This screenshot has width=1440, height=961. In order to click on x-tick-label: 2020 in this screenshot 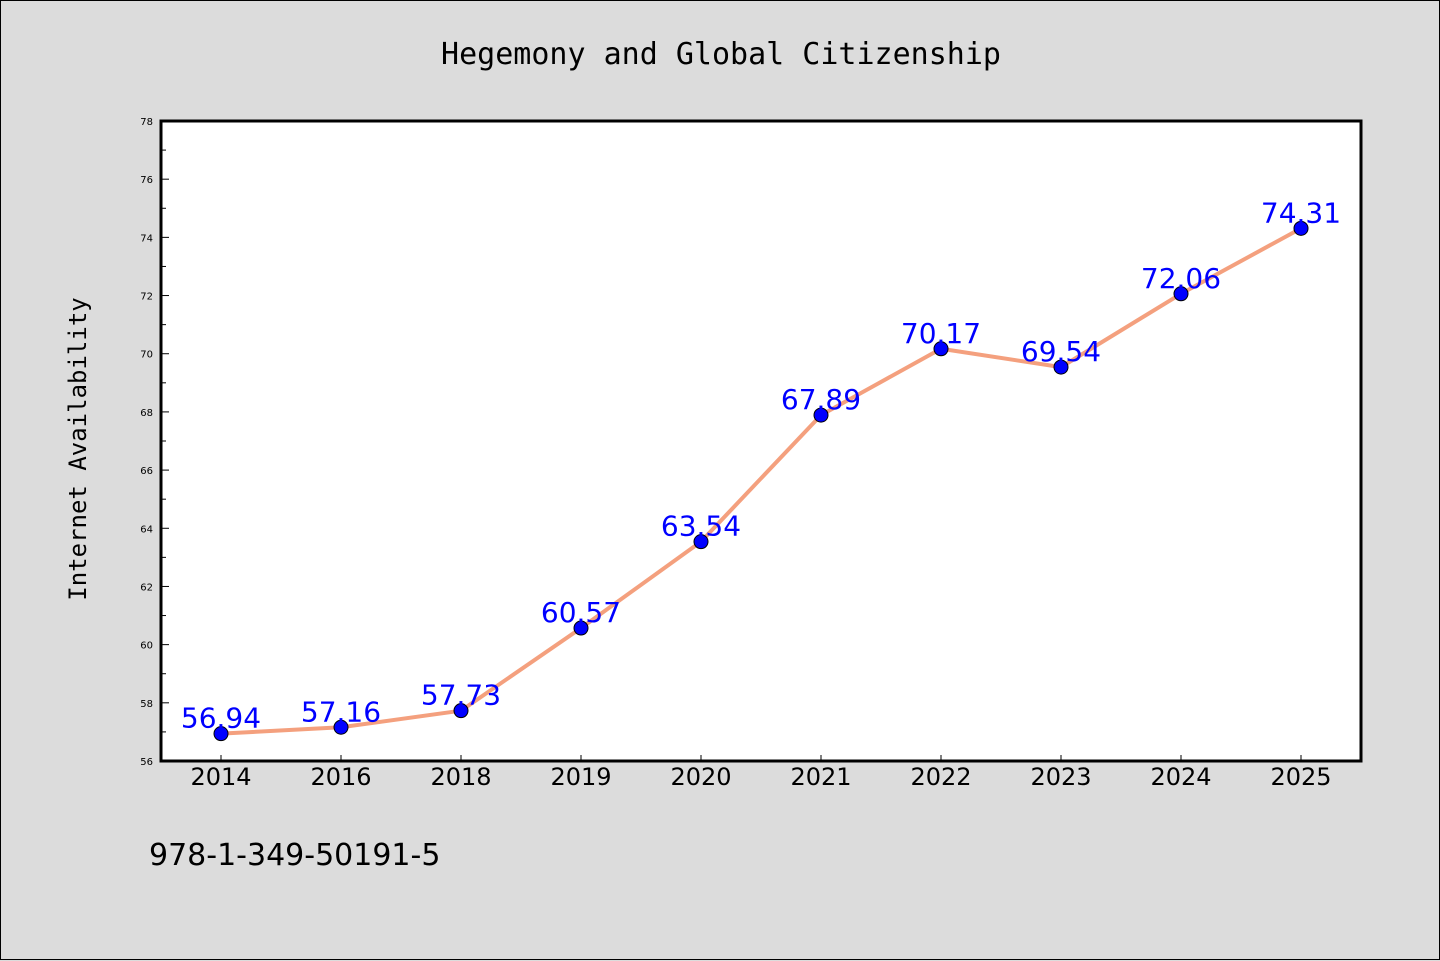, I will do `click(700, 777)`.